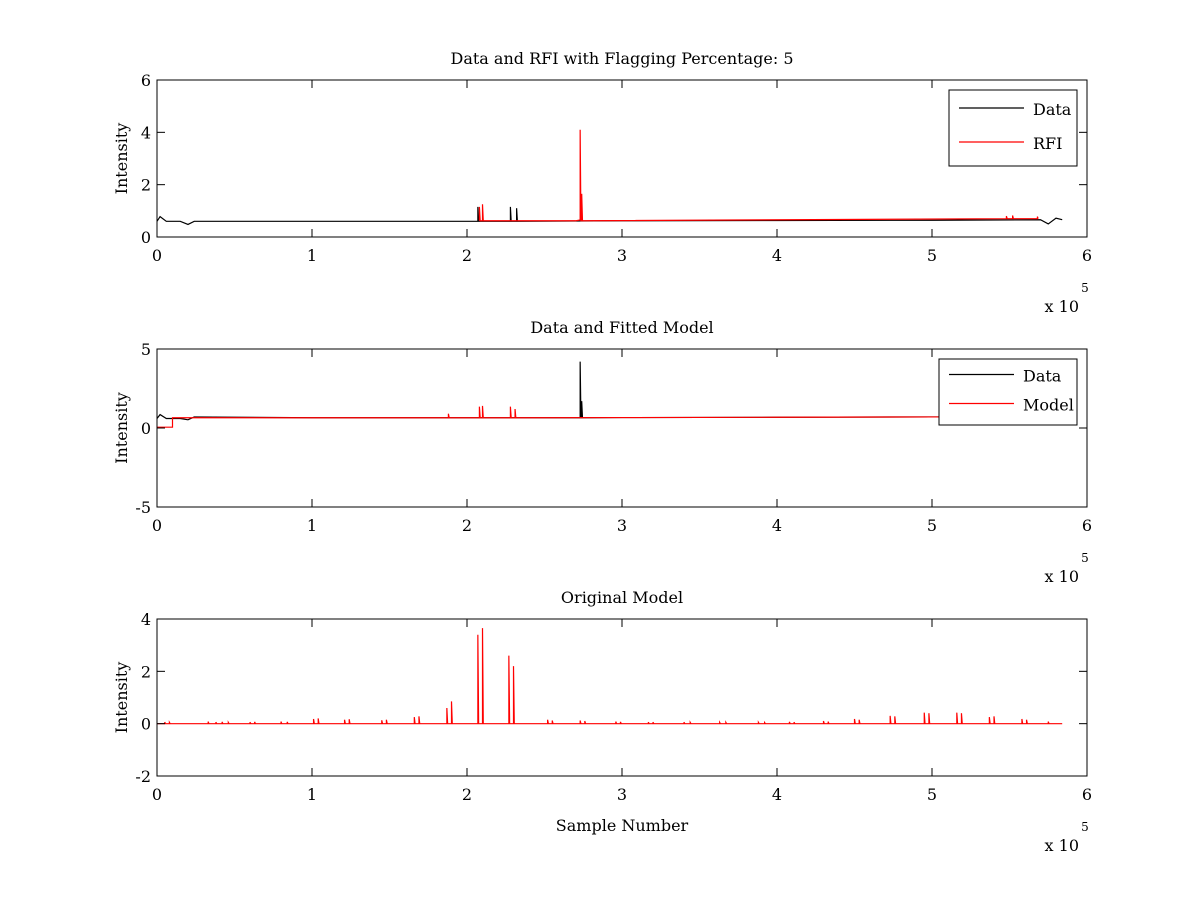 The image size is (1200, 900). What do you see at coordinates (622, 825) in the screenshot?
I see `x-axis-label: Sample Number` at bounding box center [622, 825].